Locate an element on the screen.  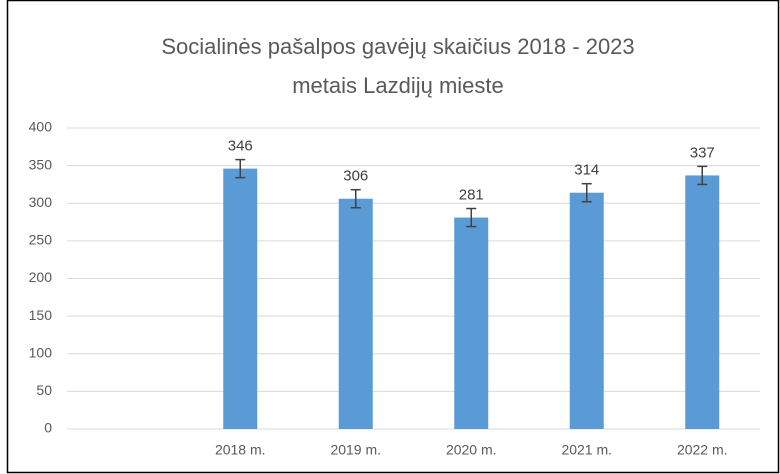
y-tick-label: 300 is located at coordinates (41, 202).